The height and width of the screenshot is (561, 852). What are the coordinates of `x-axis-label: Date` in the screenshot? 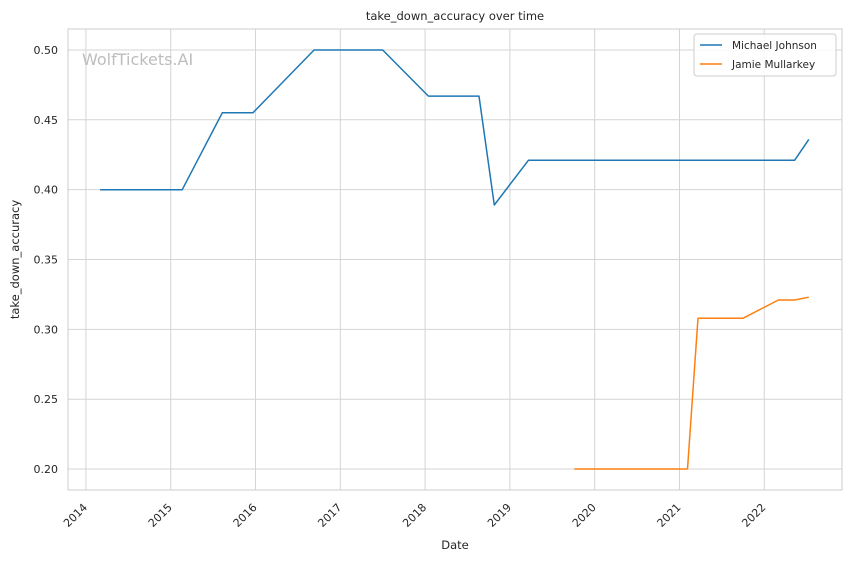 It's located at (455, 545).